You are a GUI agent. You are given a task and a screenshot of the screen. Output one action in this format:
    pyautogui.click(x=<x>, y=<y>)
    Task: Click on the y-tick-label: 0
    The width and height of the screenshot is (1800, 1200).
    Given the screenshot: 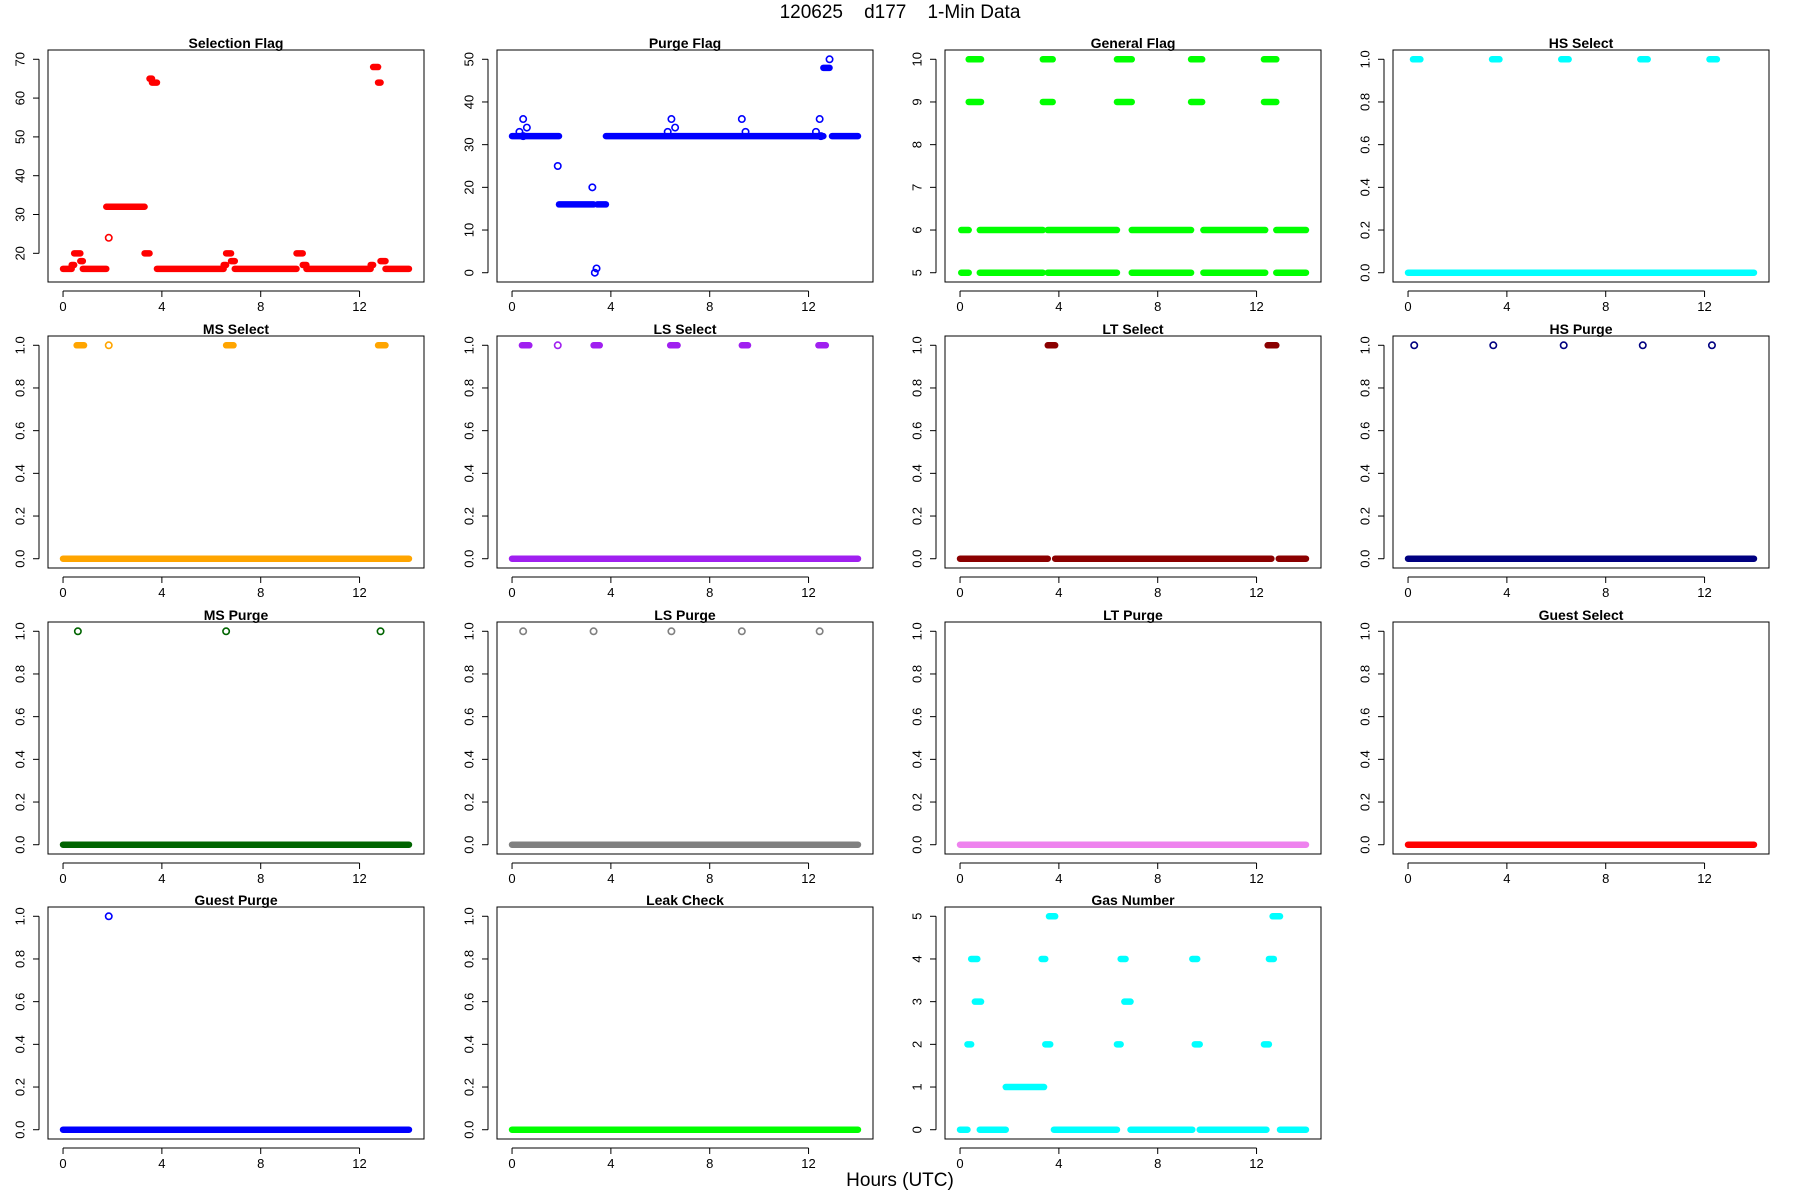 What is the action you would take?
    pyautogui.click(x=469, y=272)
    